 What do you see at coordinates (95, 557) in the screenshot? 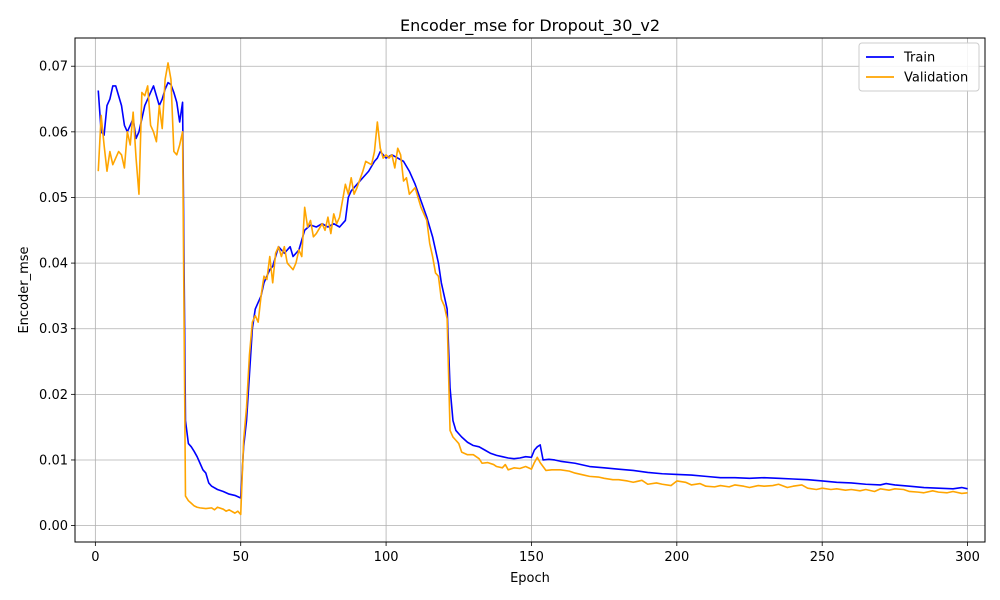
I see `x-tick-label: 0` at bounding box center [95, 557].